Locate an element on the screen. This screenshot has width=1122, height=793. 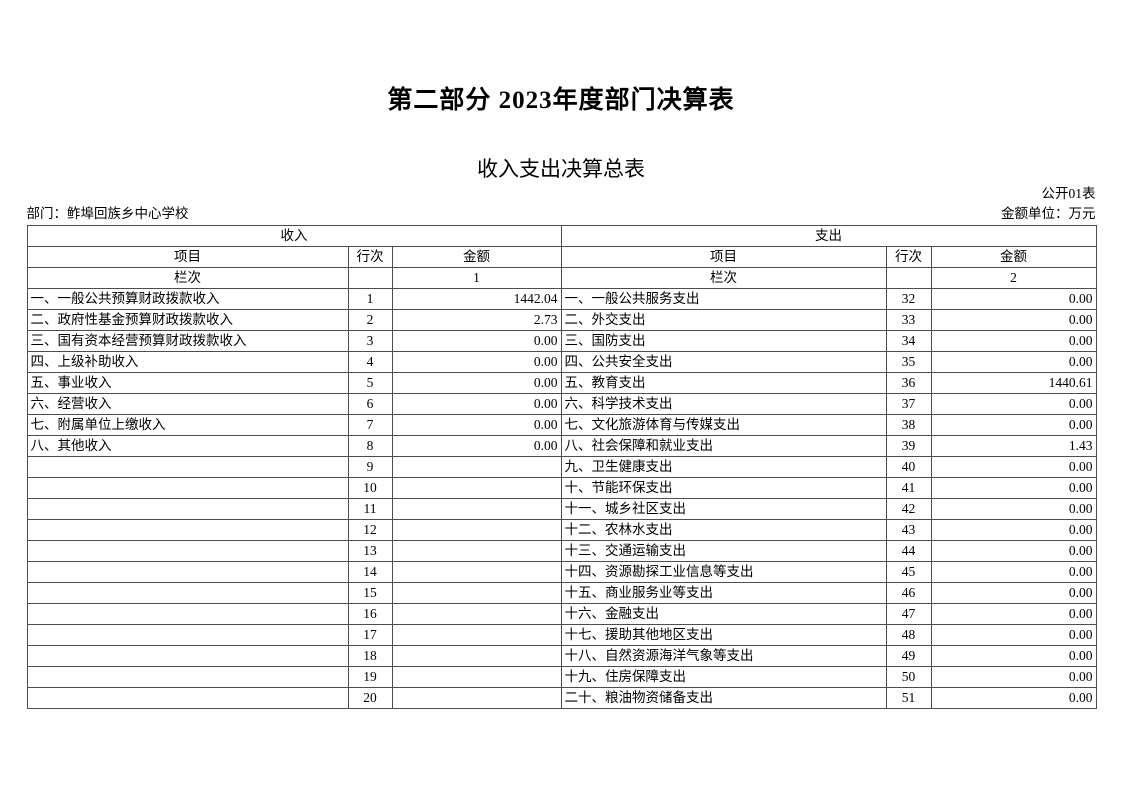
income-rownum-cell: 17 is located at coordinates (370, 635).